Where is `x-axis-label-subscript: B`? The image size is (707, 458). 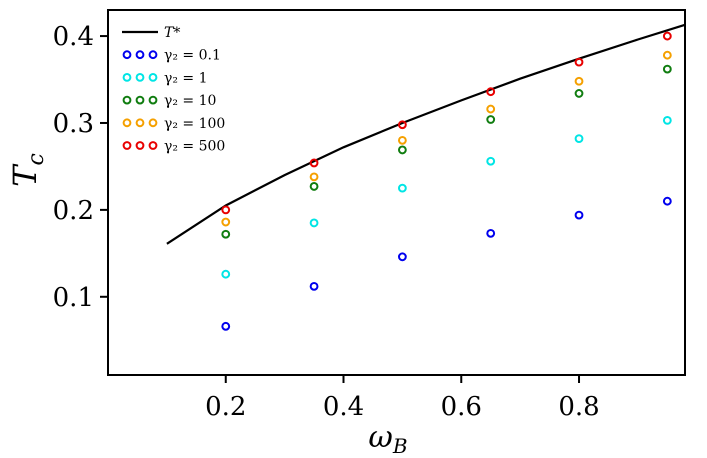 x-axis-label-subscript: B is located at coordinates (400, 446).